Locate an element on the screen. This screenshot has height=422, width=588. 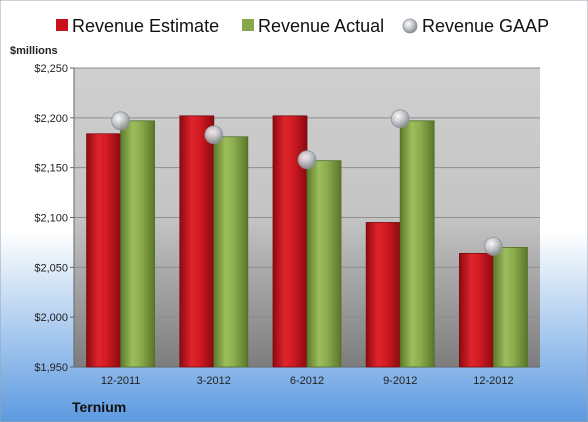
y-axis-unit-label: $millions is located at coordinates (34, 51).